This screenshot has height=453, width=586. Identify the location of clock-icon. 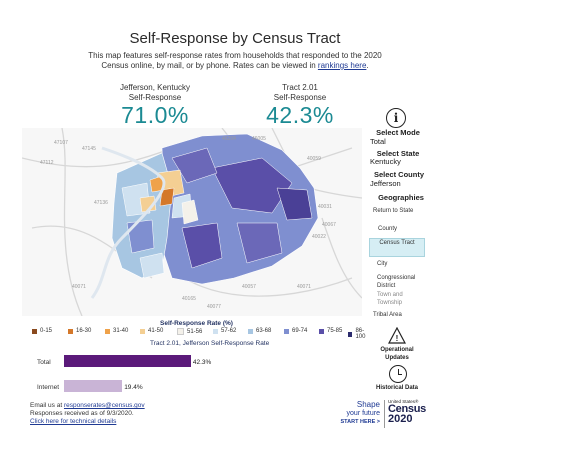
(398, 374).